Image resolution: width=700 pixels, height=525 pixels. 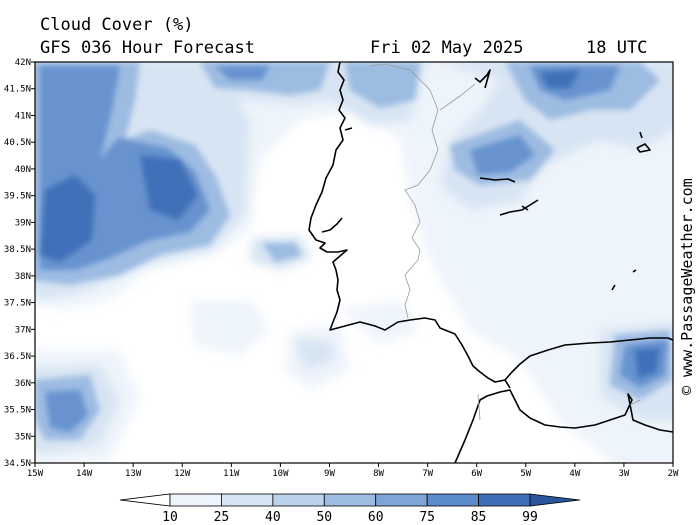 I want to click on colorbar-max-arrow, so click(x=555, y=500).